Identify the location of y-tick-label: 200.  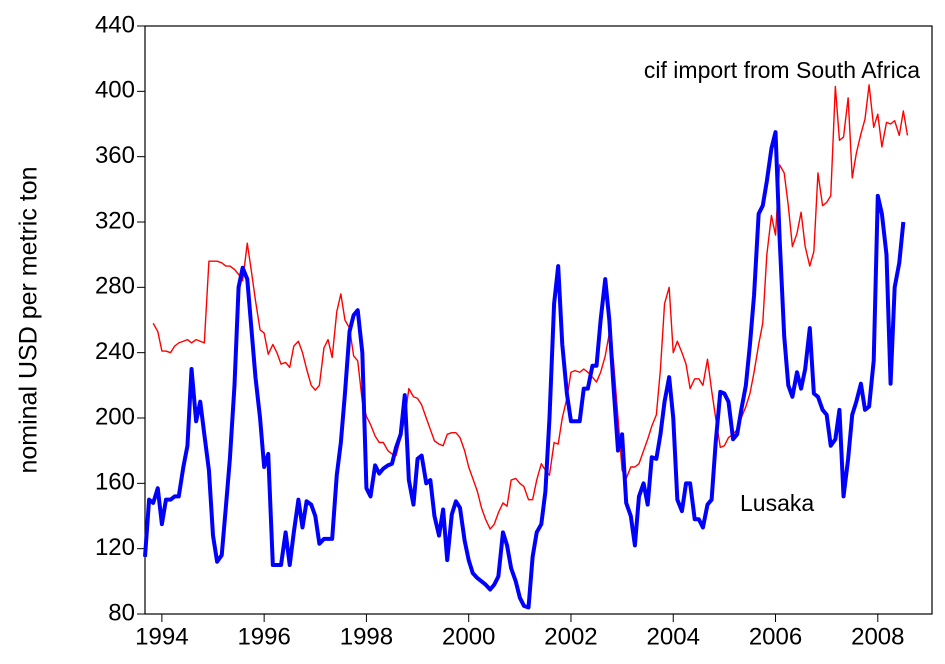
(115, 416).